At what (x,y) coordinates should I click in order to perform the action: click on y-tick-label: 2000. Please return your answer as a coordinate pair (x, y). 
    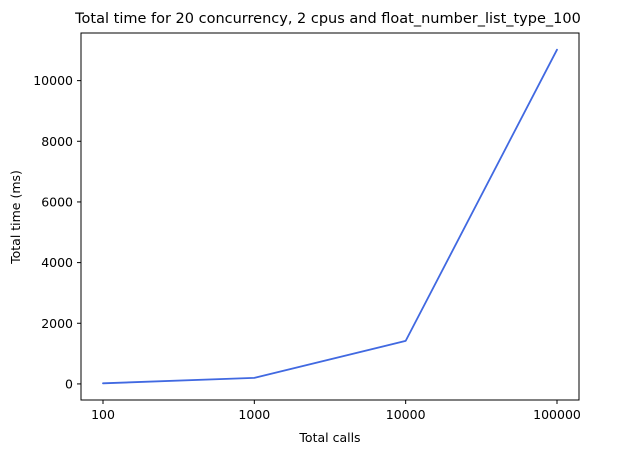
    Looking at the image, I should click on (57, 323).